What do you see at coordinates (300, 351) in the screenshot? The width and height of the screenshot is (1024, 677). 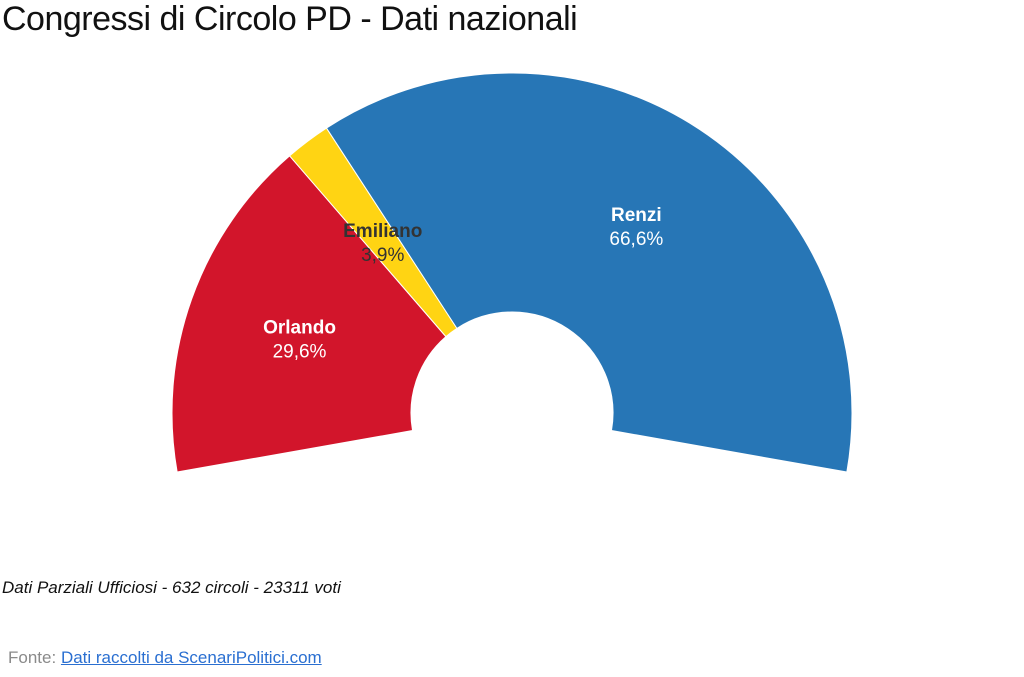 I see `slice-label-value-orlando: 29,6%` at bounding box center [300, 351].